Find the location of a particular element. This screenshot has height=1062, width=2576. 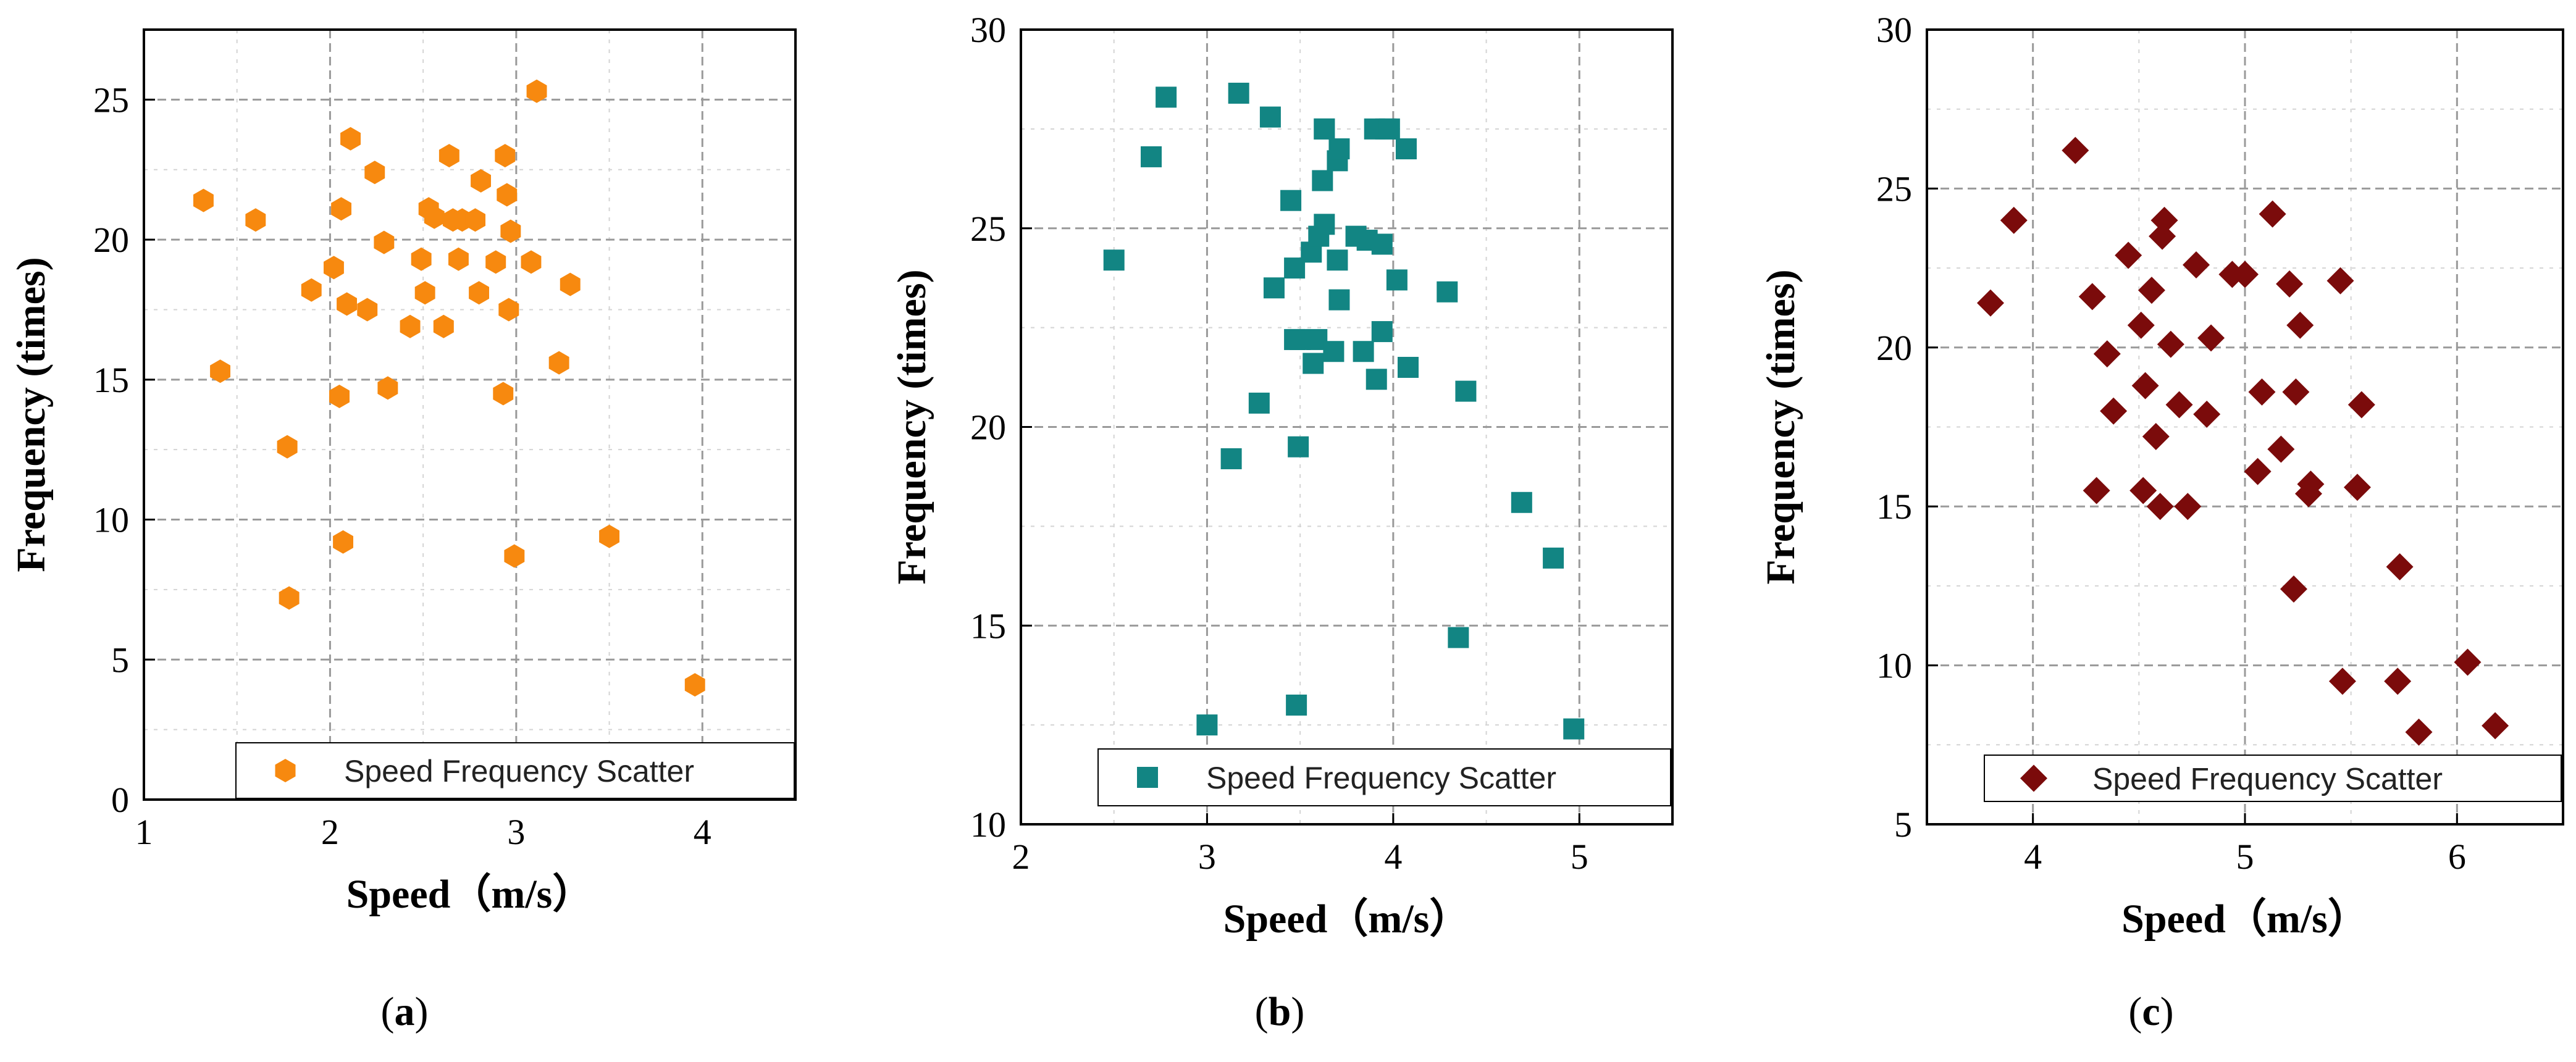

legend-box-c is located at coordinates (2273, 779).